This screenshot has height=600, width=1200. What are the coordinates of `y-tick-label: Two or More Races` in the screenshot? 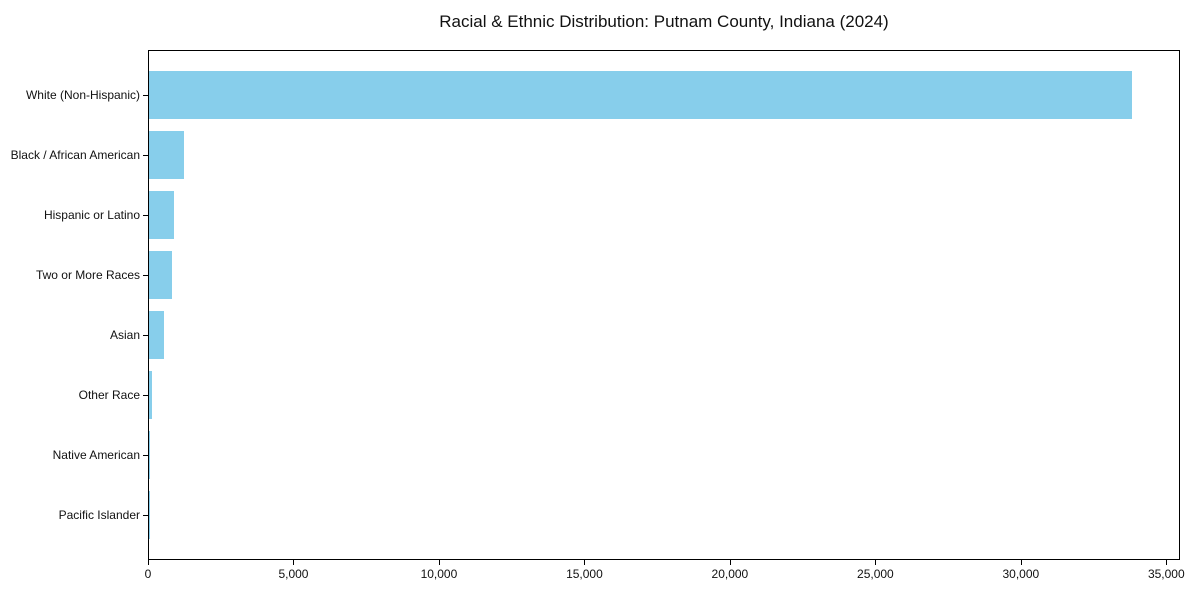 It's located at (87, 275).